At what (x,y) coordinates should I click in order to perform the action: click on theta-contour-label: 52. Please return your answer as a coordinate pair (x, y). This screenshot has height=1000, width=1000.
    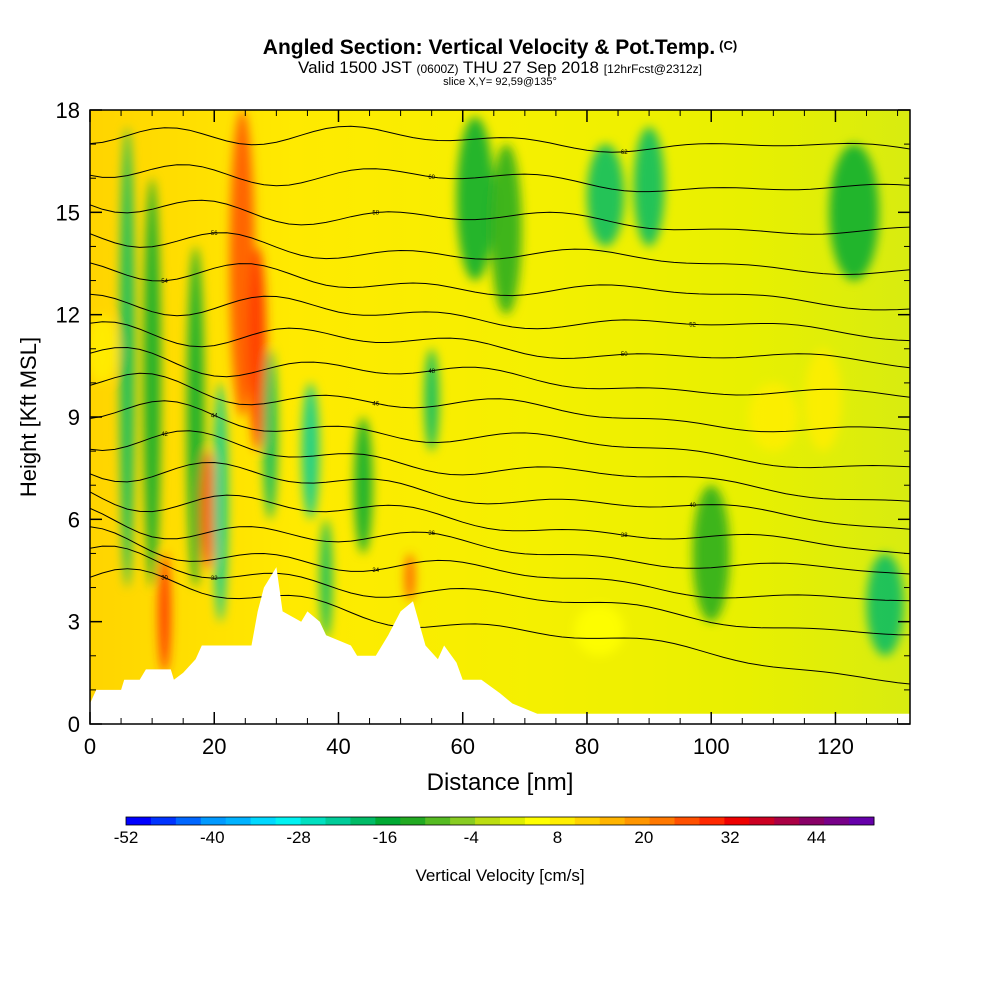
    Looking at the image, I should click on (692, 325).